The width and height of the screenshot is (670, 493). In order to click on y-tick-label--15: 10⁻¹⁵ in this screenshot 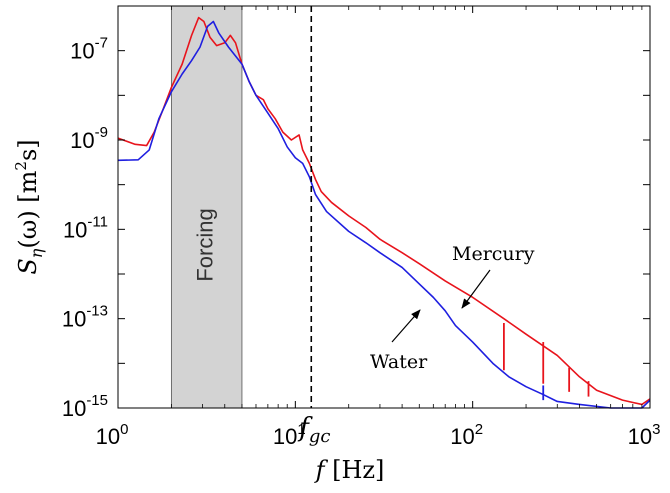, I will do `click(85, 406)`.